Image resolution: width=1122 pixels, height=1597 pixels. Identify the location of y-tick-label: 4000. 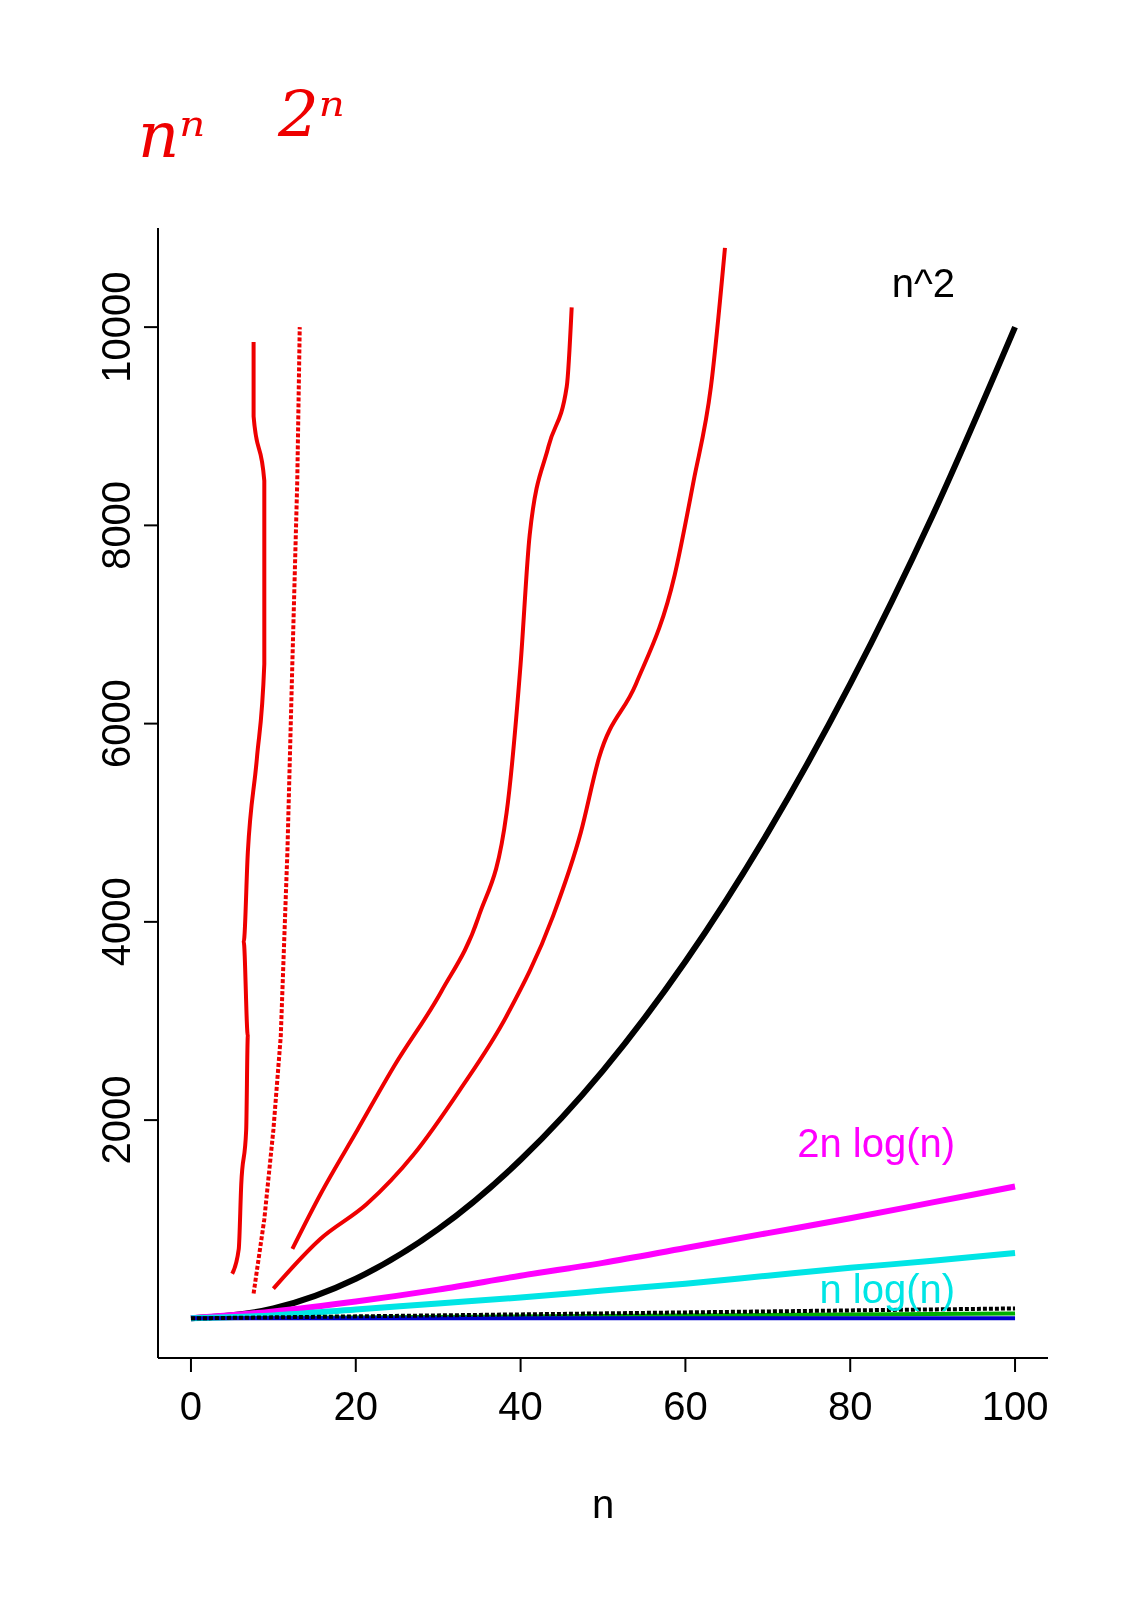
(116, 922).